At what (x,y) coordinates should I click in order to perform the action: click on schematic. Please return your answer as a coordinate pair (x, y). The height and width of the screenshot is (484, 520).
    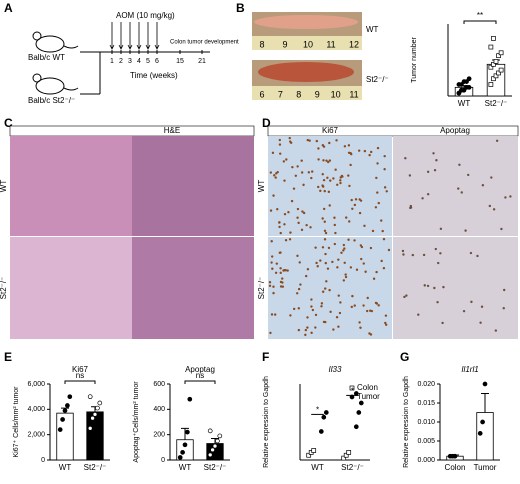
    Looking at the image, I should click on (121, 63).